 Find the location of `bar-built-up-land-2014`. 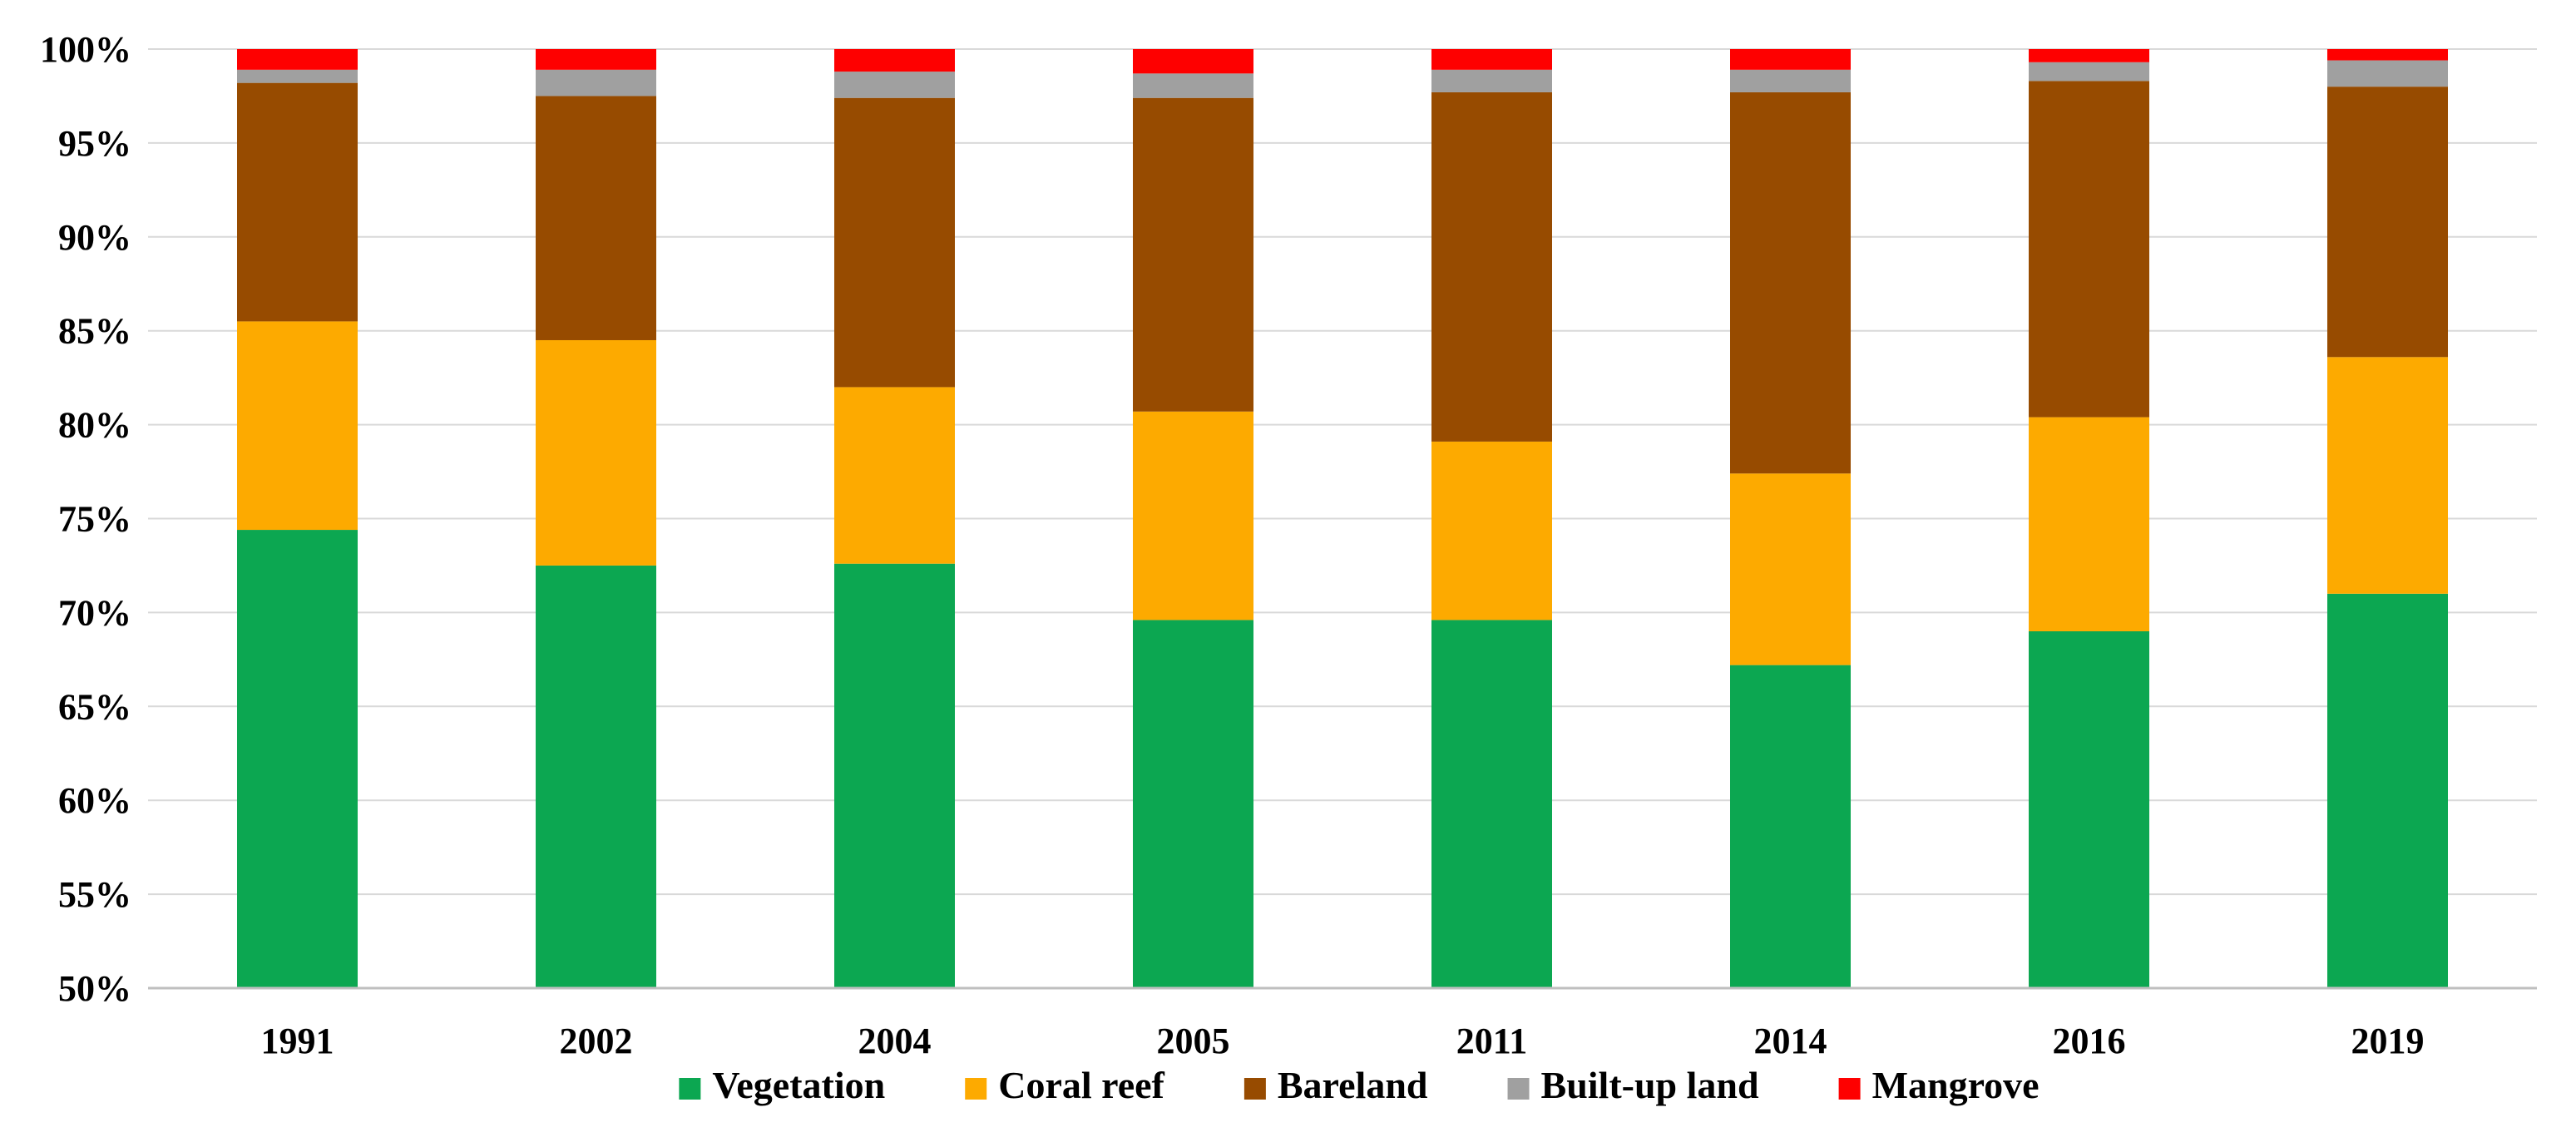

bar-built-up-land-2014 is located at coordinates (1791, 80).